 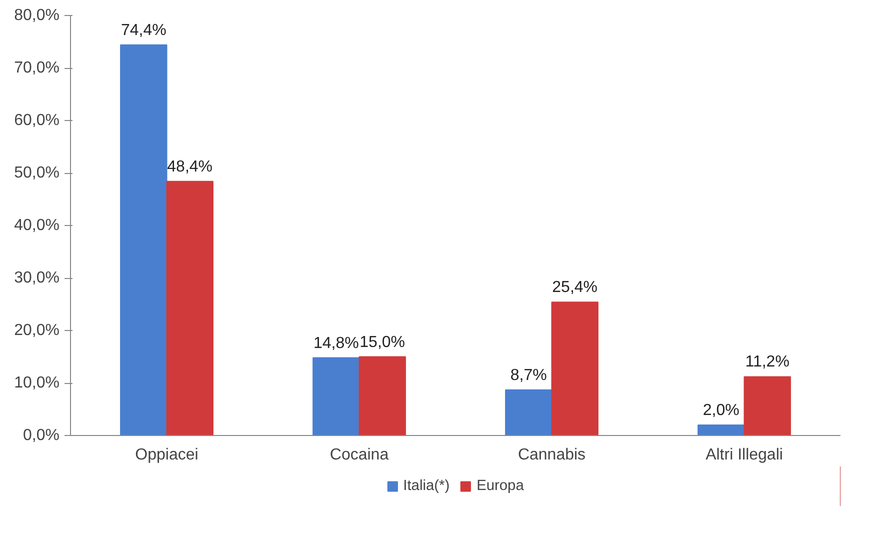 What do you see at coordinates (426, 486) in the screenshot?
I see `legend-label: Italia(*)` at bounding box center [426, 486].